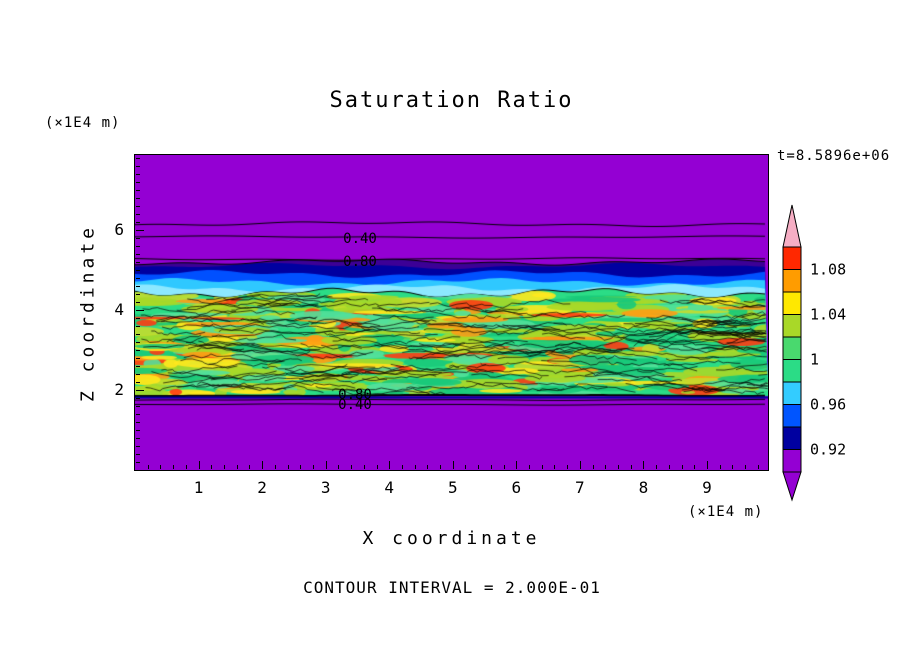 Image resolution: width=904 pixels, height=654 pixels. What do you see at coordinates (360, 262) in the screenshot?
I see `contour-value-label: 0.80` at bounding box center [360, 262].